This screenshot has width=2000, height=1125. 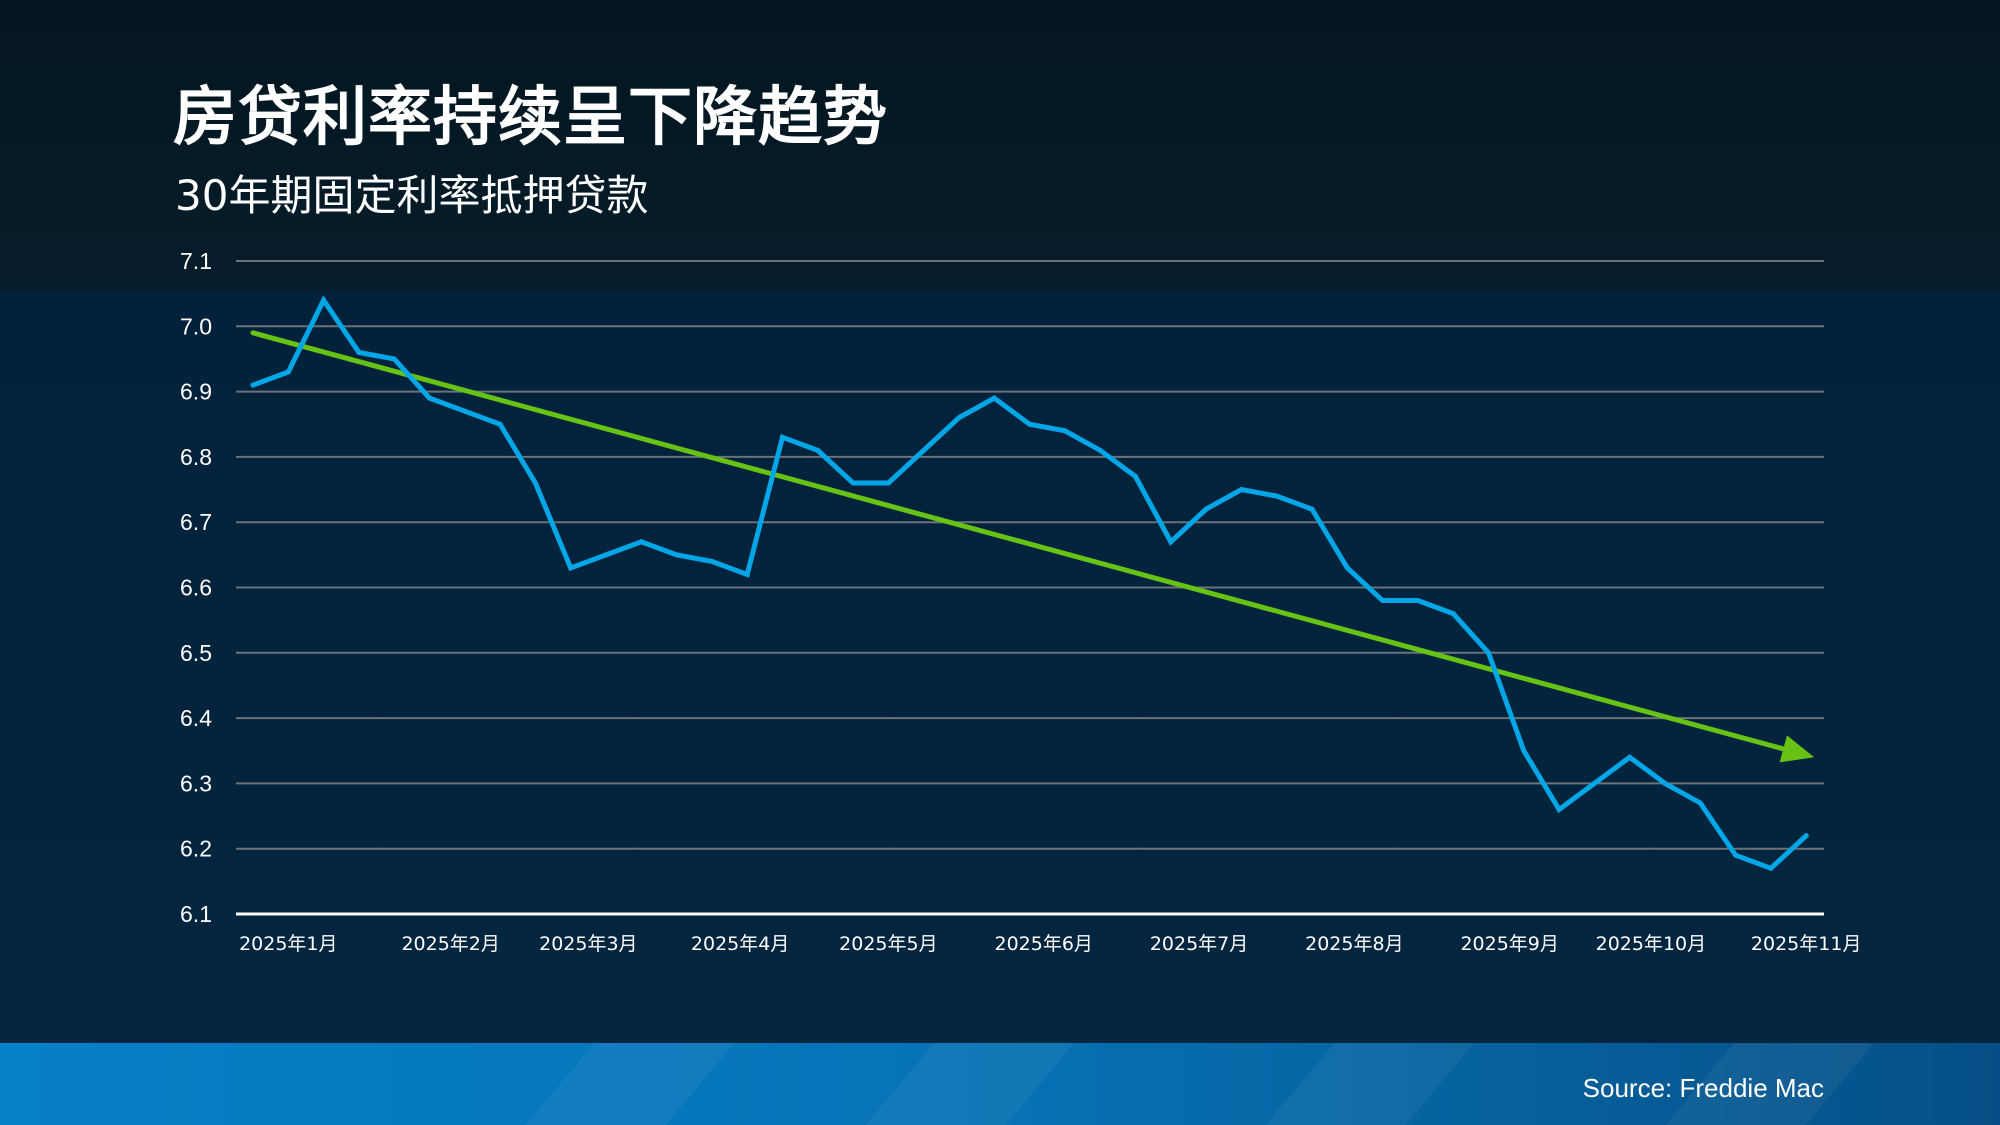 What do you see at coordinates (412, 195) in the screenshot?
I see `page-subtitle: 30年期固定利率抵押贷款` at bounding box center [412, 195].